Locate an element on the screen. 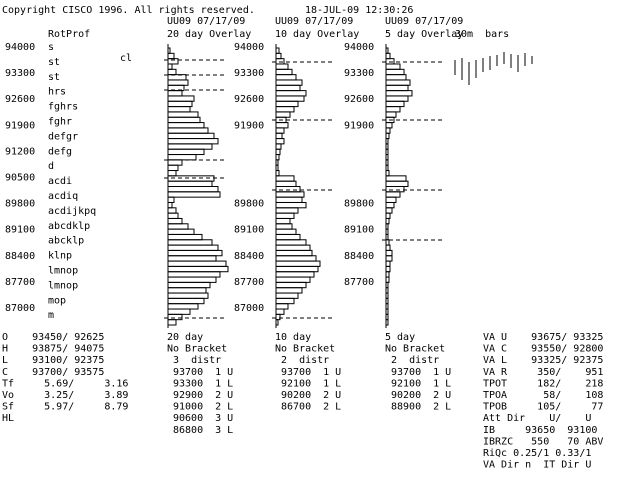 Image resolution: width=640 pixels, height=480 pixels. panel-footer: 10 day is located at coordinates (293, 337).